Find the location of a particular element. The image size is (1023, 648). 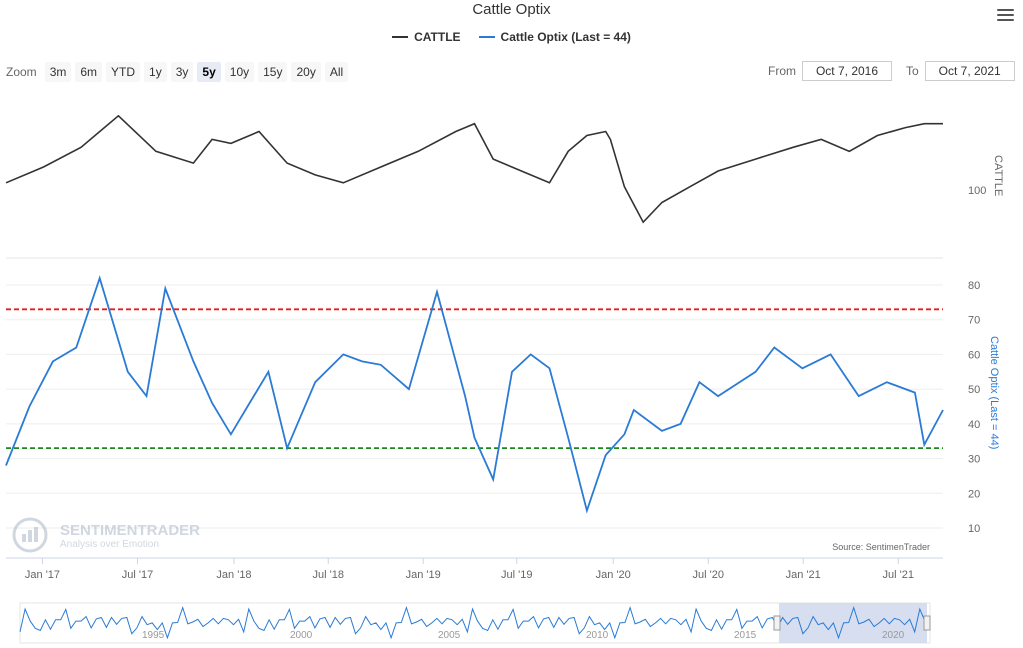

optix-y-tick-label: 70 is located at coordinates (974, 321).